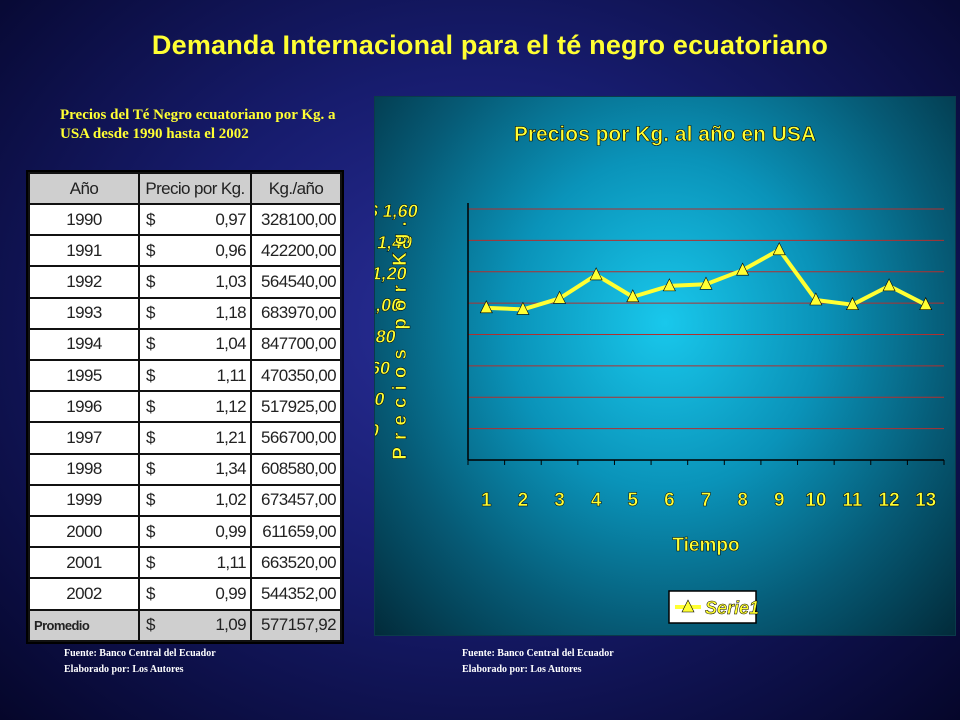 The width and height of the screenshot is (960, 720). I want to click on kg-cell: 422200,00, so click(296, 251).